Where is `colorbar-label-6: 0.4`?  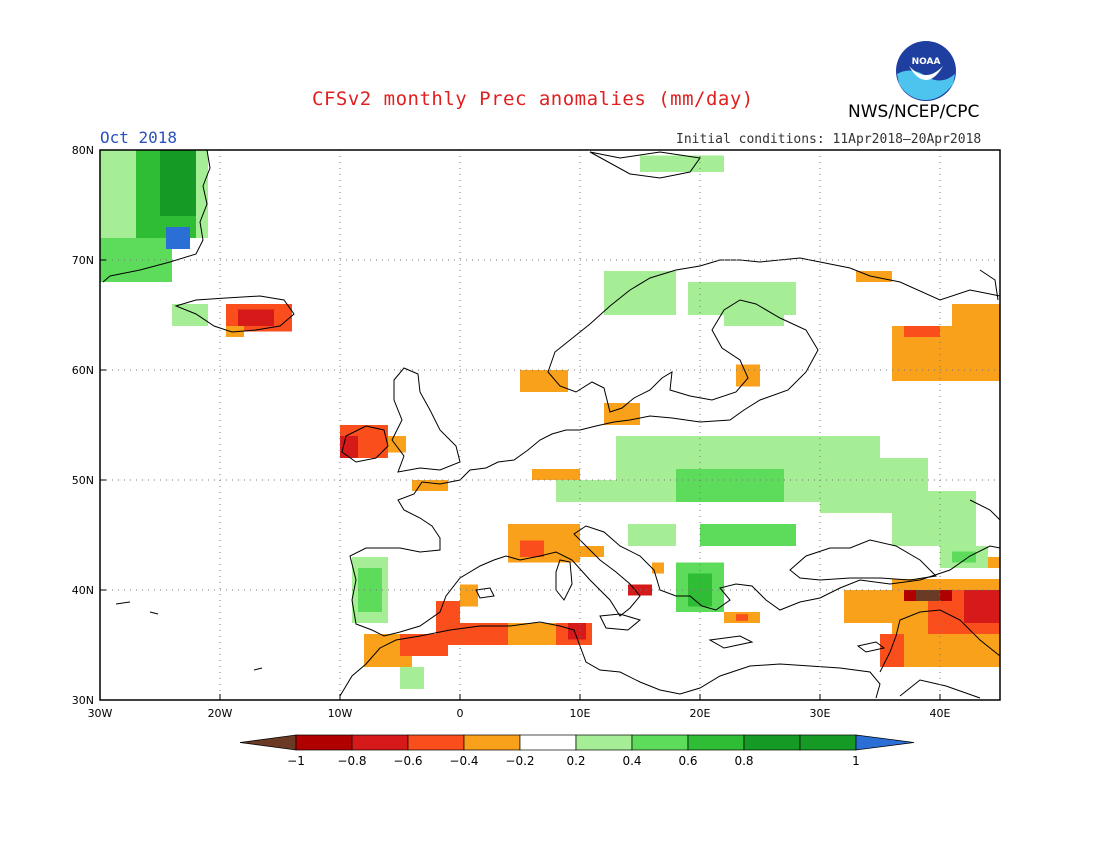
colorbar-label-6: 0.4 is located at coordinates (631, 761).